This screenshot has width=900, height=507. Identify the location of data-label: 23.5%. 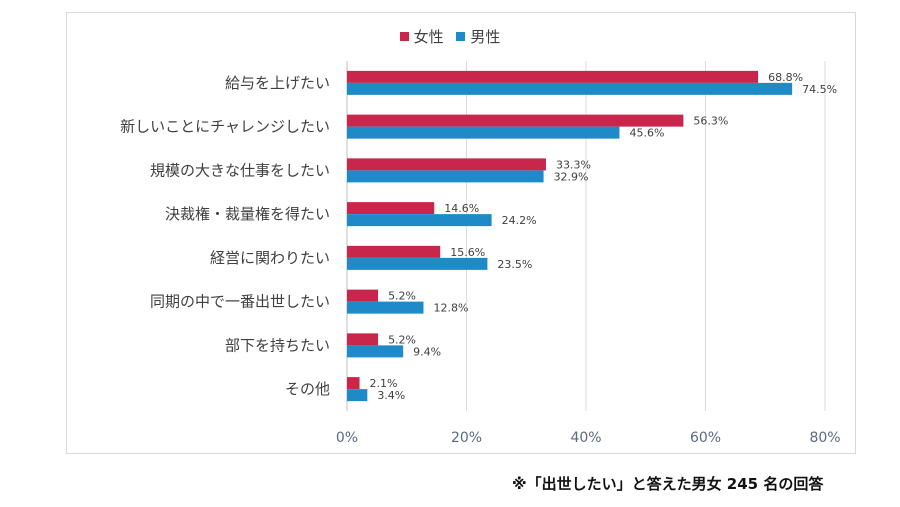
(514, 264).